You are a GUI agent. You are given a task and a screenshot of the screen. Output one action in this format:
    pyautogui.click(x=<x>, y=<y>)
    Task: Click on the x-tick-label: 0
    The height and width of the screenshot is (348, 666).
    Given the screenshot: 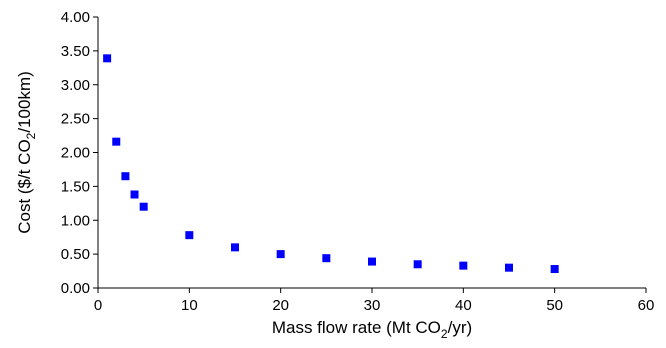 What is the action you would take?
    pyautogui.click(x=98, y=305)
    